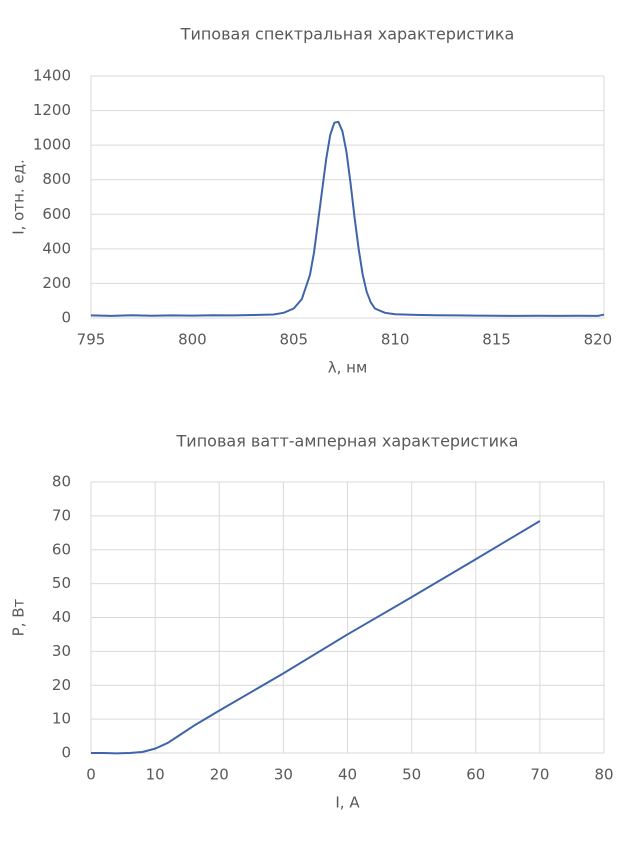 The height and width of the screenshot is (842, 639). Describe the element at coordinates (347, 775) in the screenshot. I see `x-tick-label: 40` at that location.